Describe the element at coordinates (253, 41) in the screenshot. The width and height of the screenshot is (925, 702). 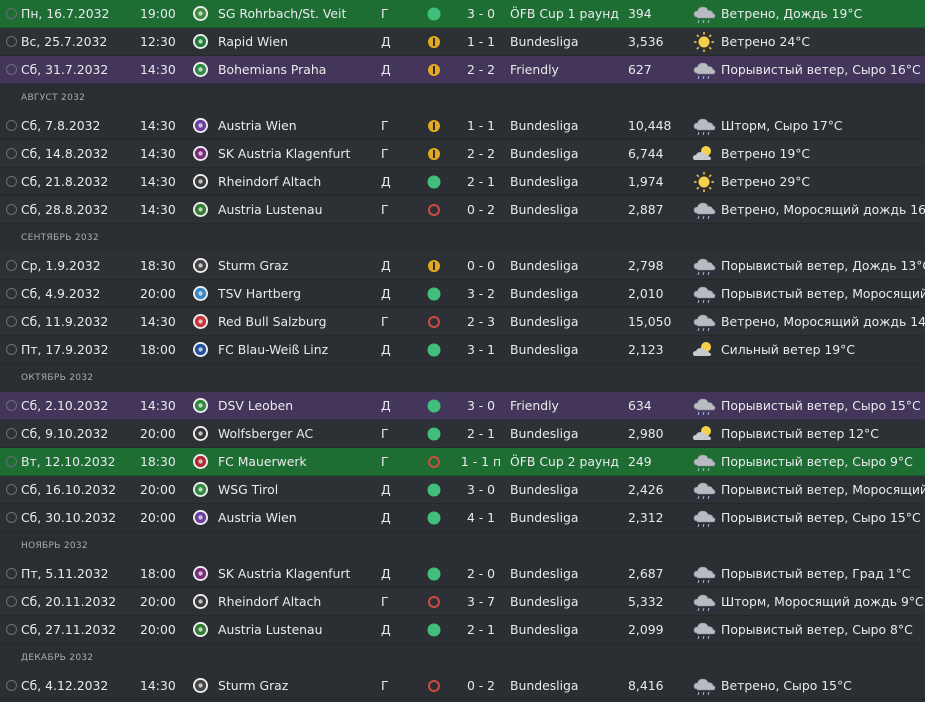
I see `opponent-link: Rapid Wien` at that location.